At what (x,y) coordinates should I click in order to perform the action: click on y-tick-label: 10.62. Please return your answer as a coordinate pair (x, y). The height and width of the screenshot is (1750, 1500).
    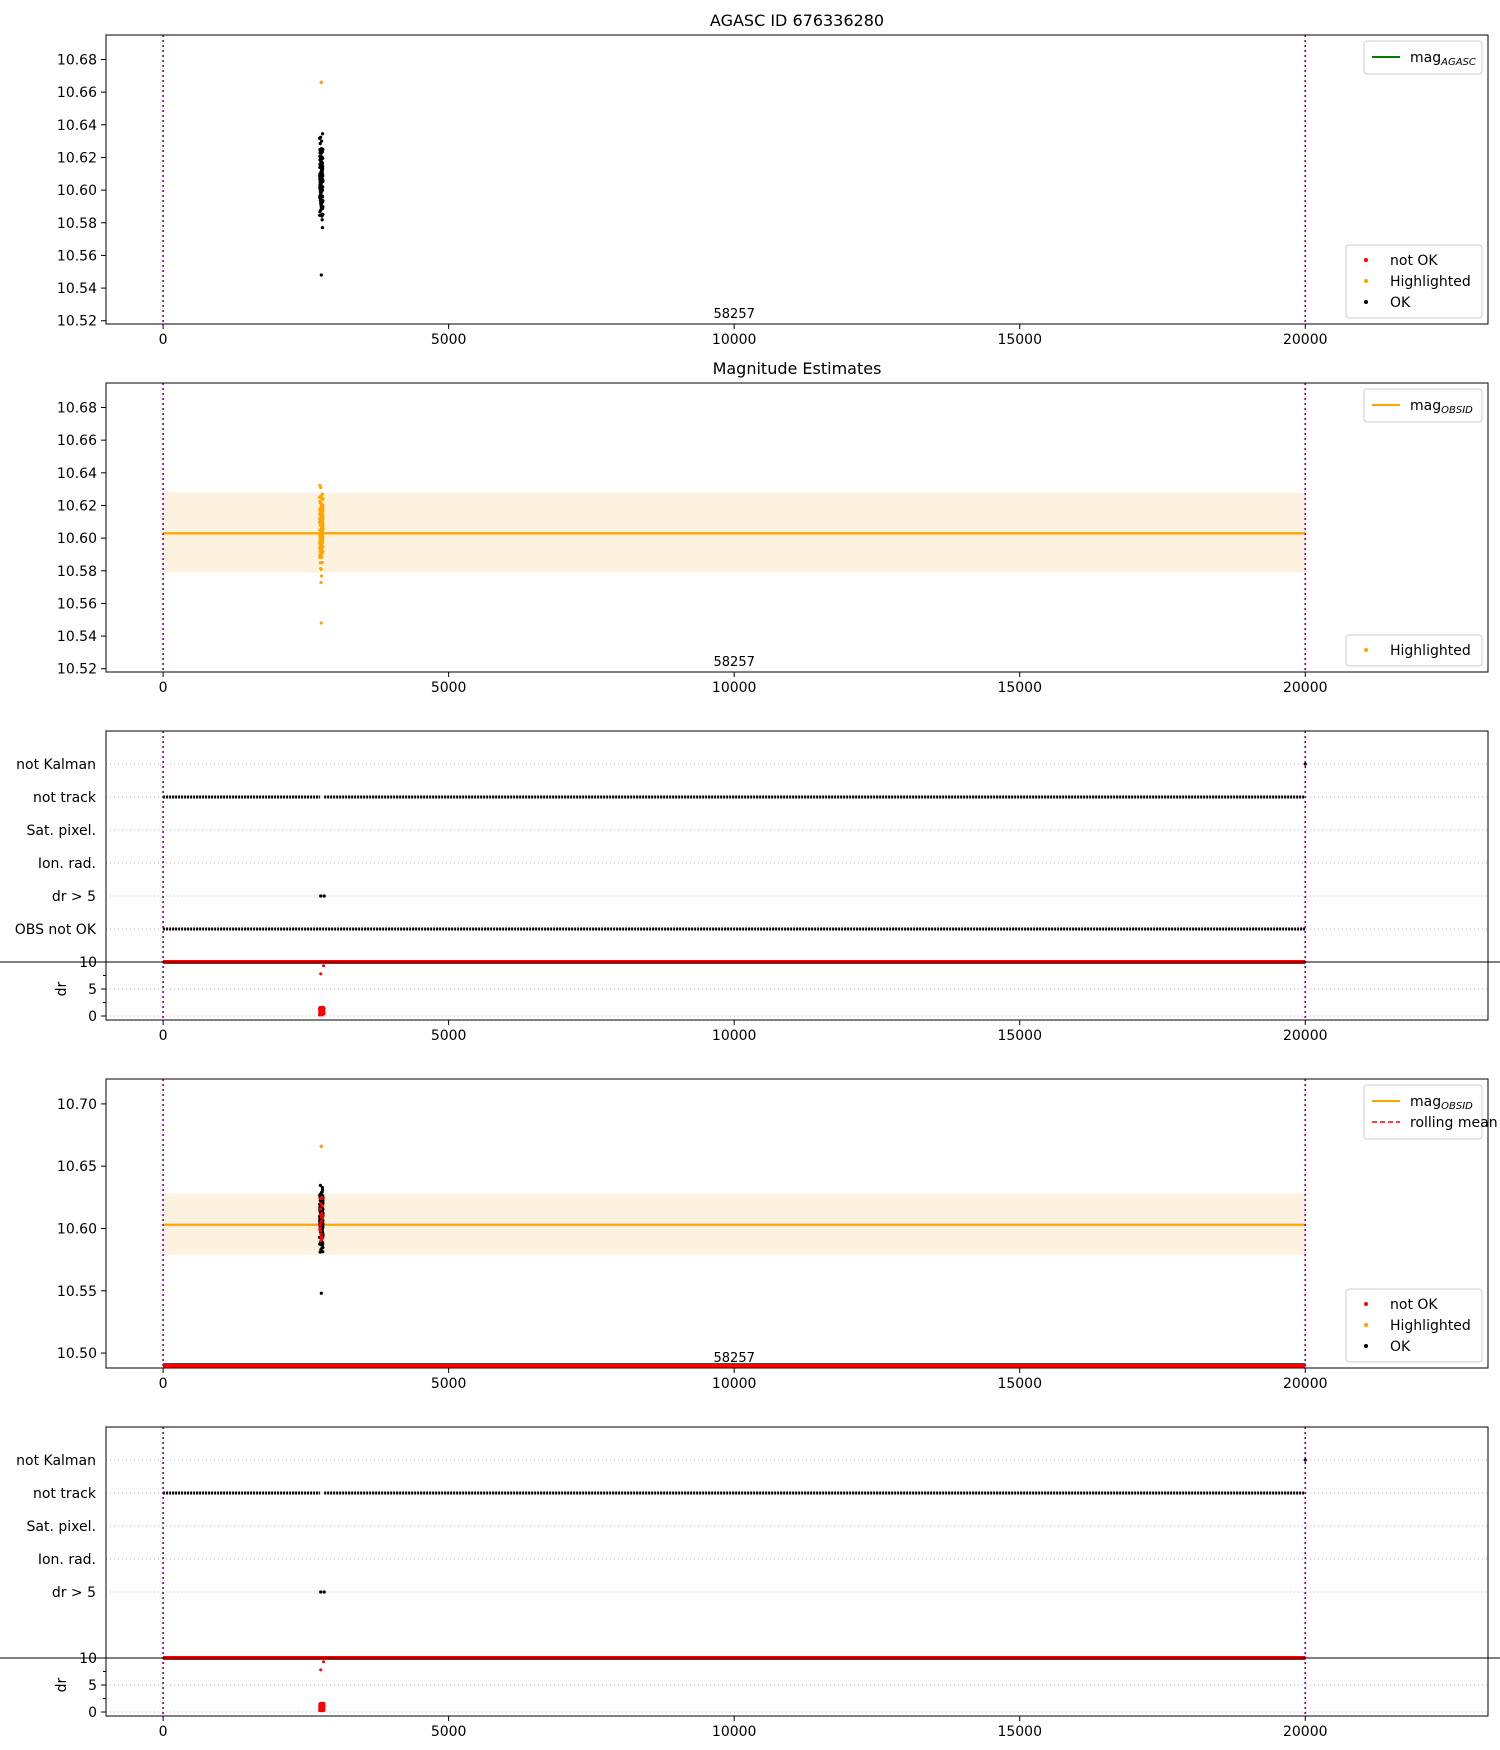
    Looking at the image, I should click on (77, 506).